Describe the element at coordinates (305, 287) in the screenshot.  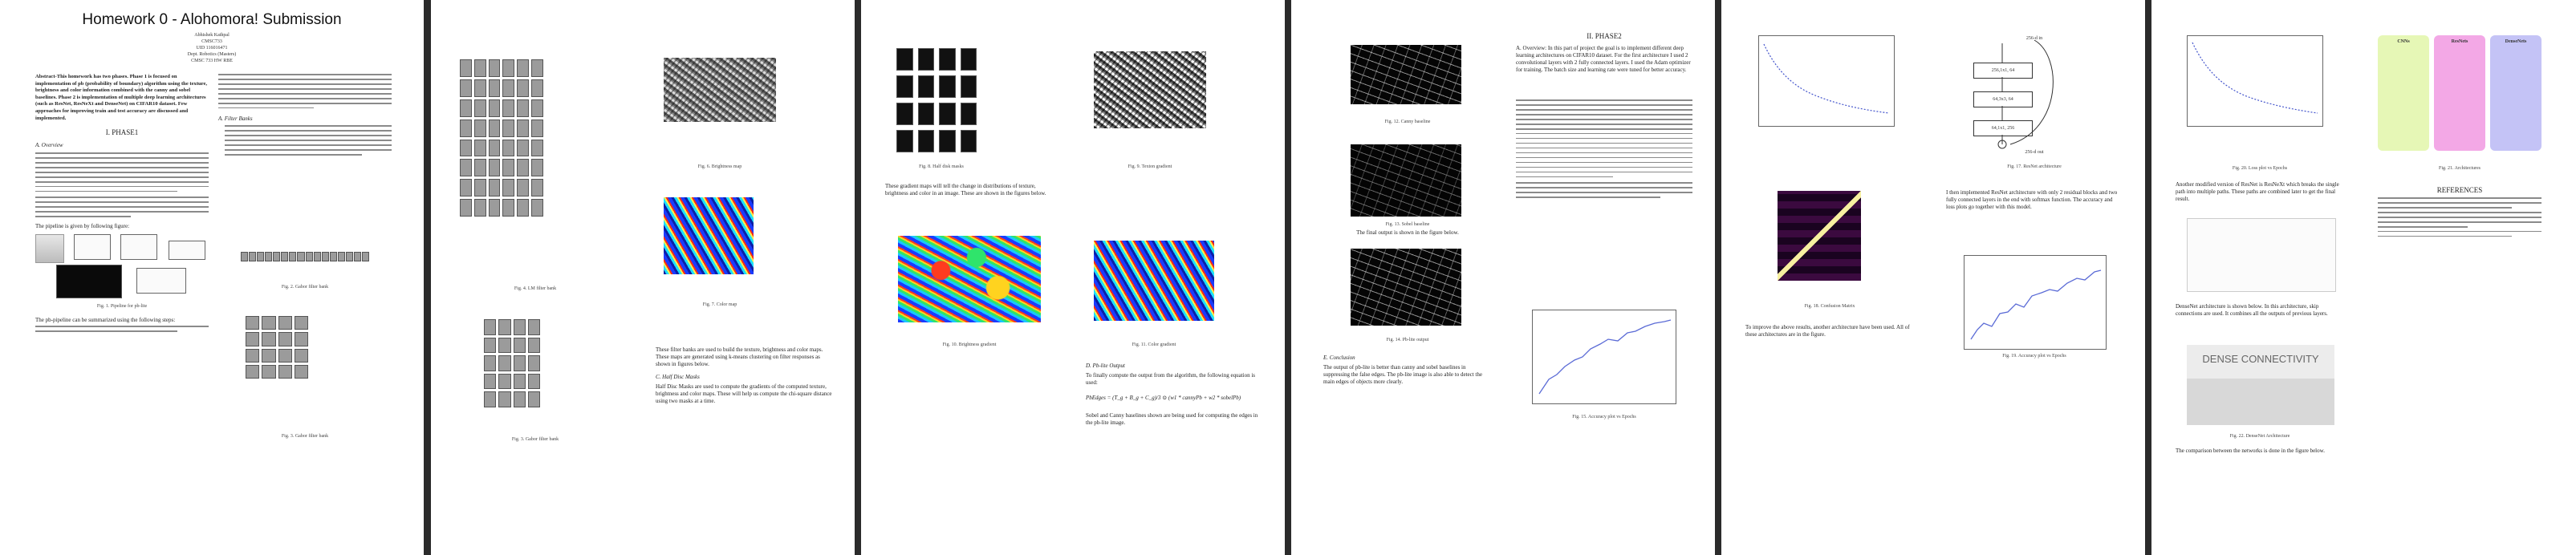
I see `fig-strip-caption: Fig. 2. Gabor filter bank` at that location.